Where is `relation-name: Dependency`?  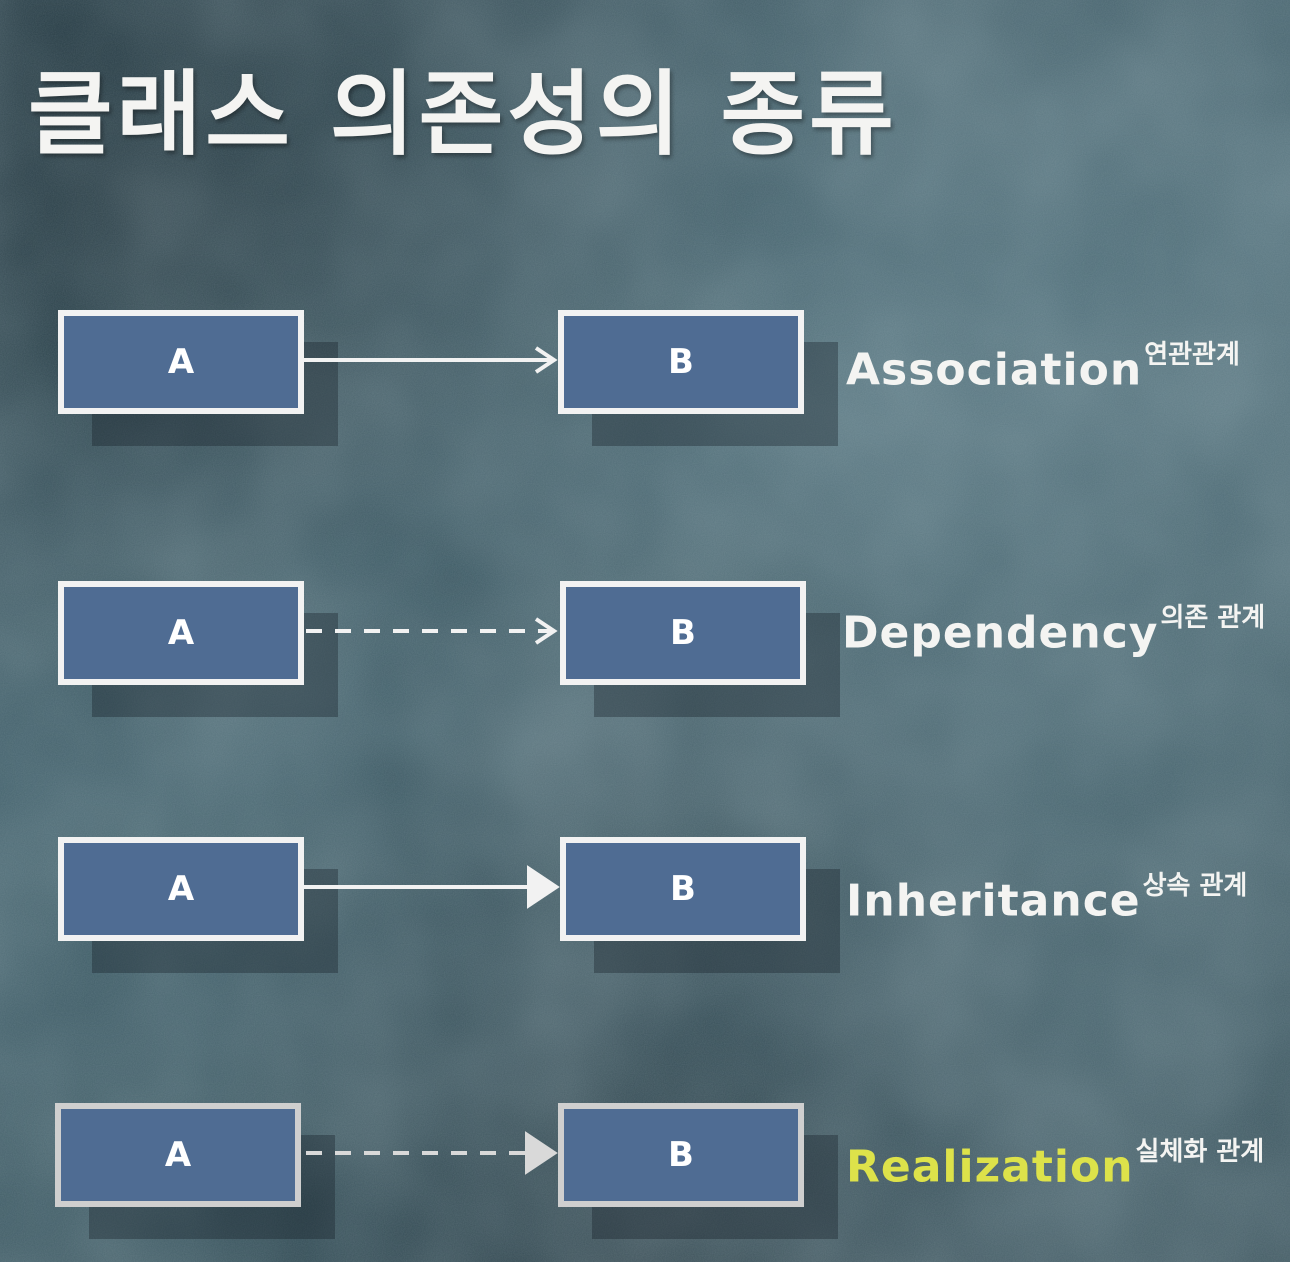 relation-name: Dependency is located at coordinates (1000, 633).